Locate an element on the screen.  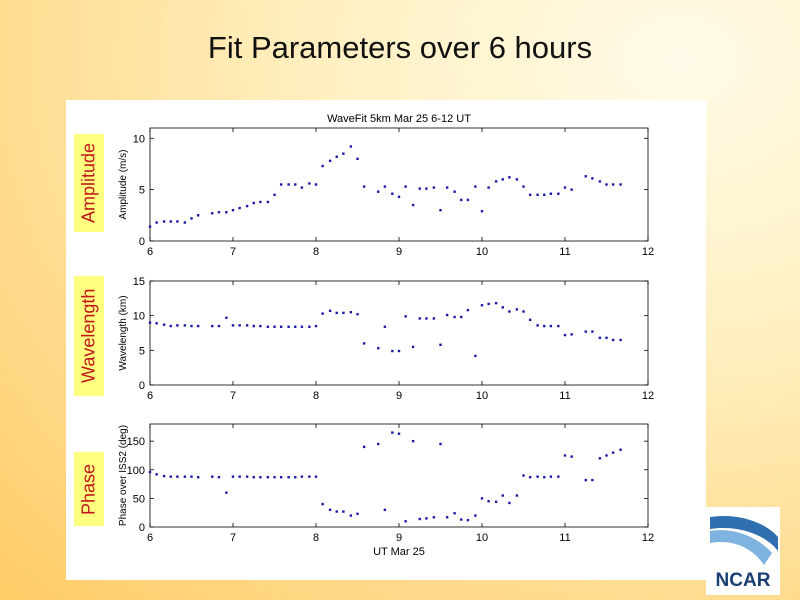
x-tick-label-0-1: 7 is located at coordinates (233, 252).